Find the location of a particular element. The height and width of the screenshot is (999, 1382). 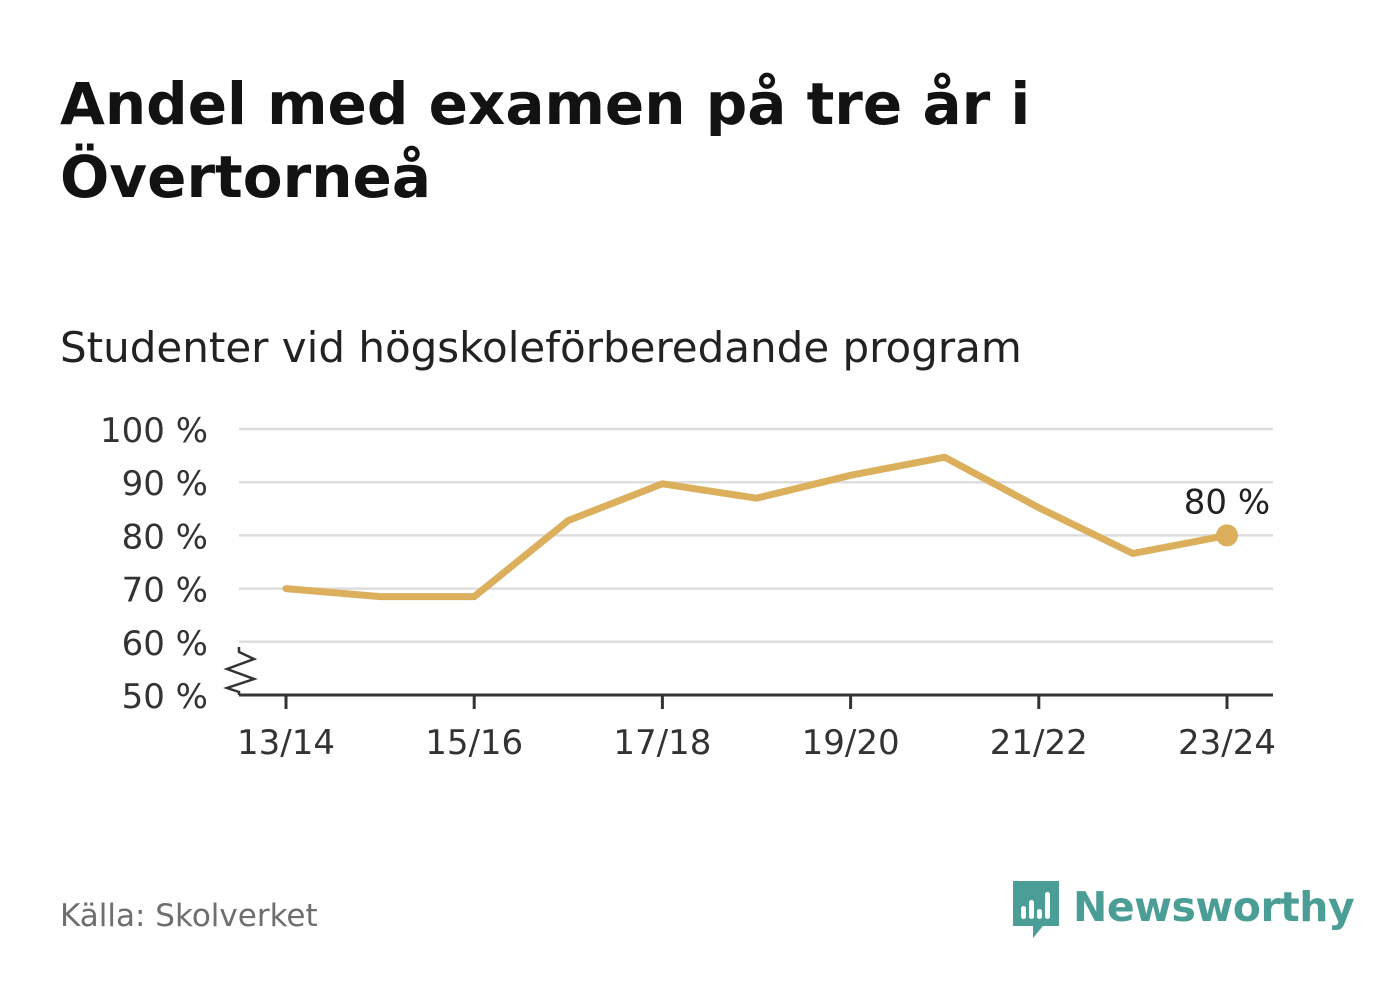

x-tick-label: 23/24 is located at coordinates (1227, 743).